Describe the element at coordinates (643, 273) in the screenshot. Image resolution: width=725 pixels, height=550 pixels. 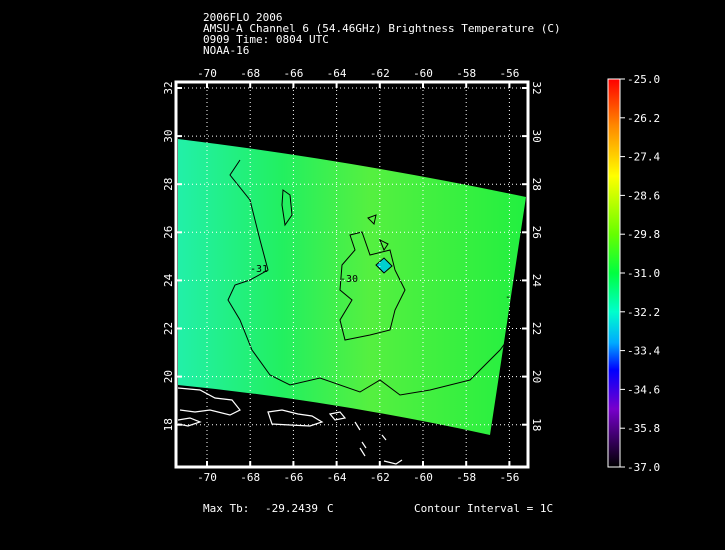
I see `colorbar-label: -31.0` at that location.